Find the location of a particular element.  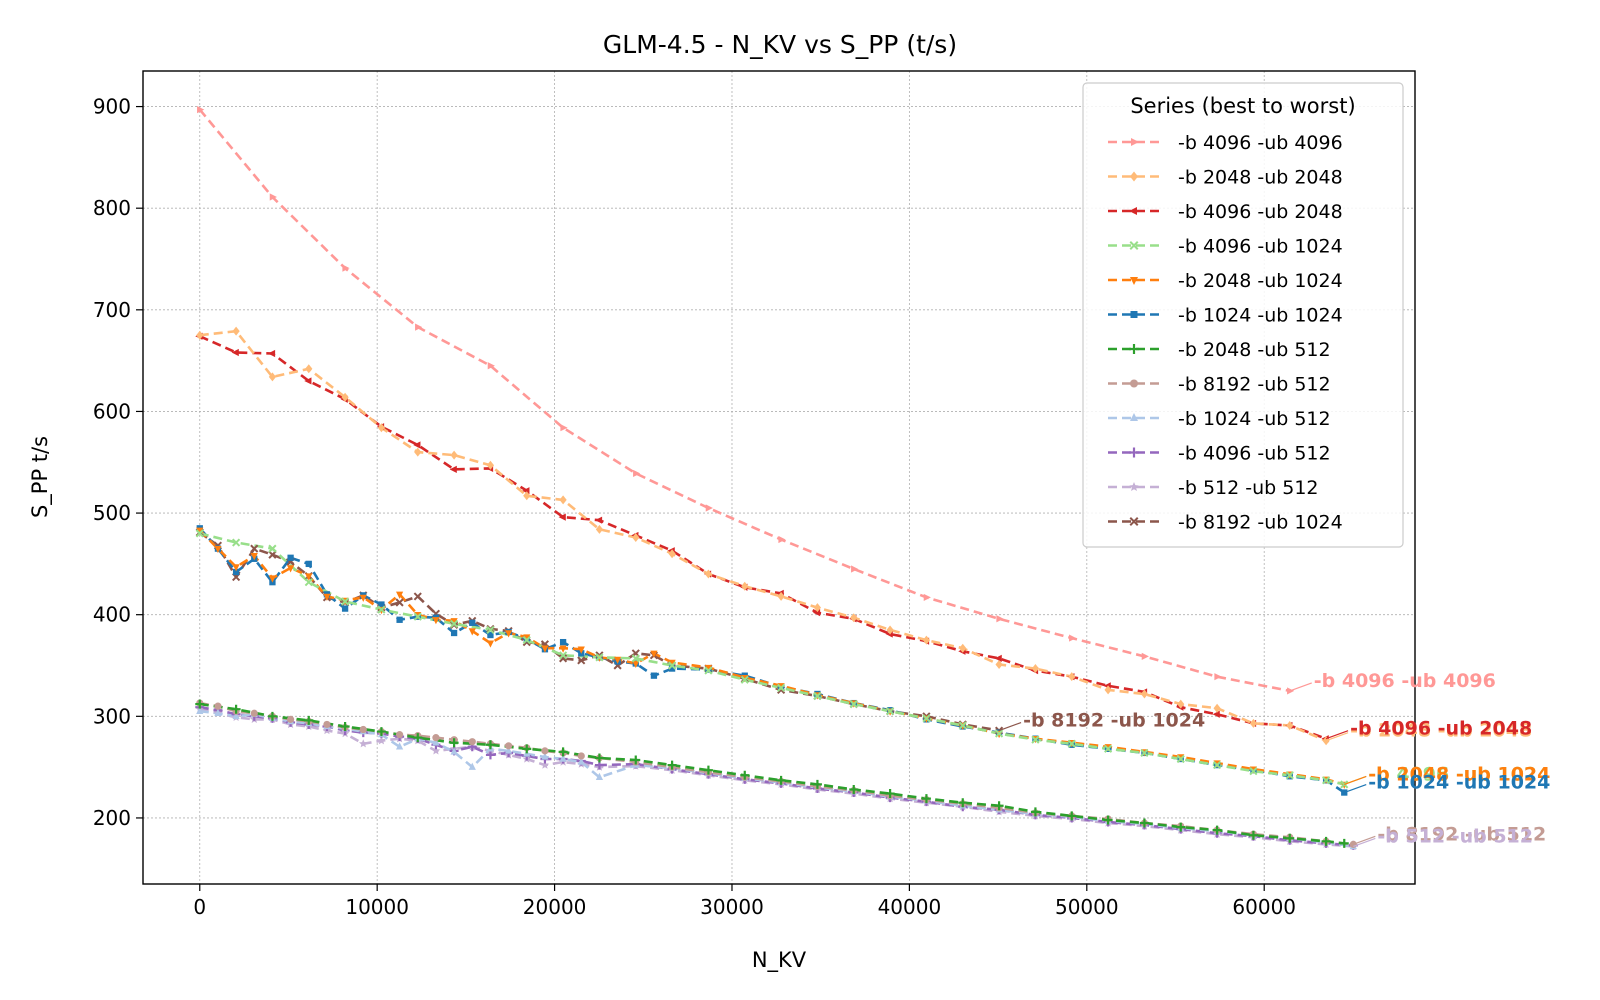

y-tick-label: 600 is located at coordinates (112, 411).